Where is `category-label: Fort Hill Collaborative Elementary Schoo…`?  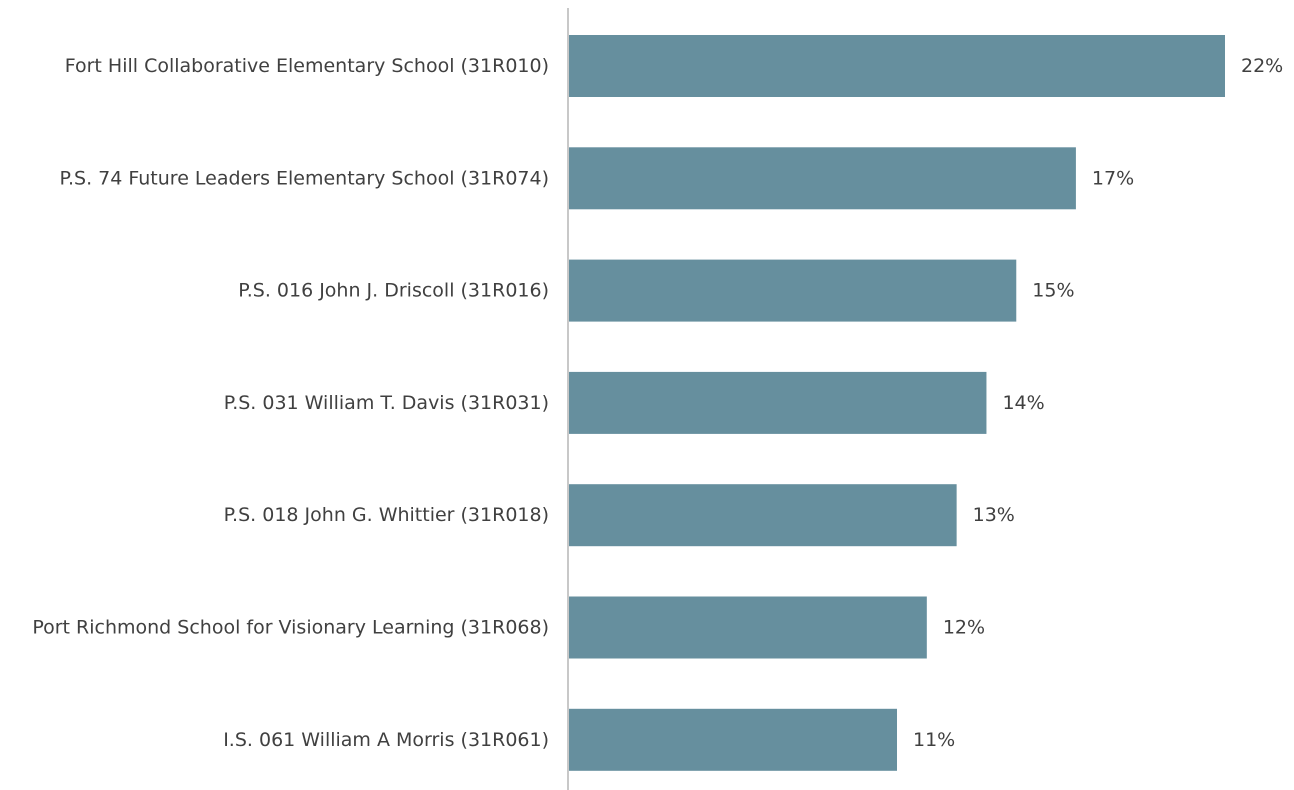
category-label: Fort Hill Collaborative Elementary Schoo… is located at coordinates (307, 66).